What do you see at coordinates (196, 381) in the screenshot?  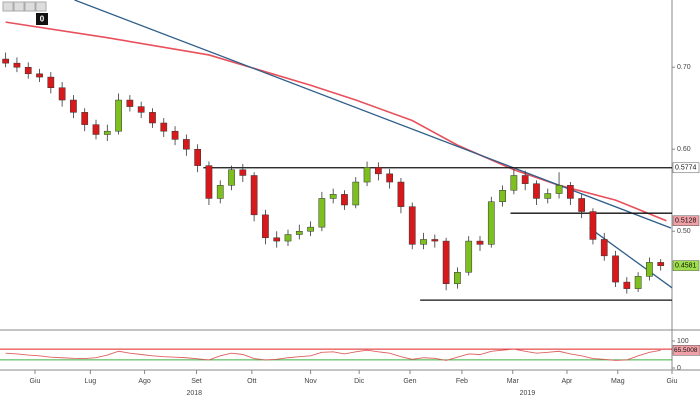 I see `x-tick-label: Set` at bounding box center [196, 381].